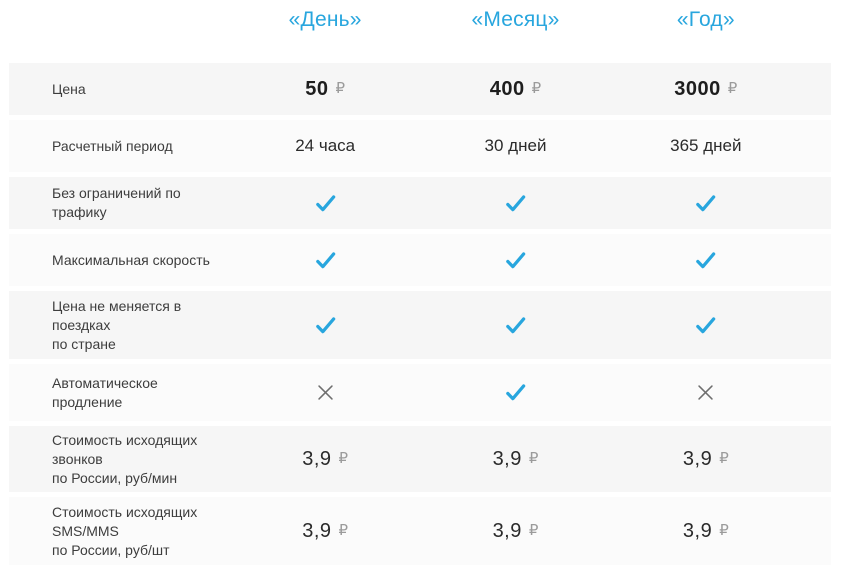  I want to click on column-header-day: «День», so click(325, 19).